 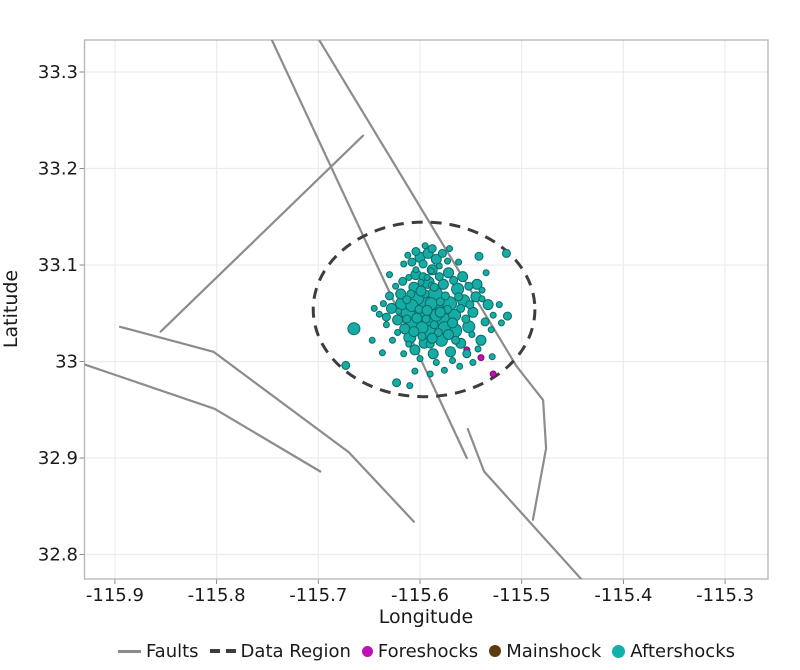 I want to click on legend-item-data-region: Data Region, so click(x=280, y=651).